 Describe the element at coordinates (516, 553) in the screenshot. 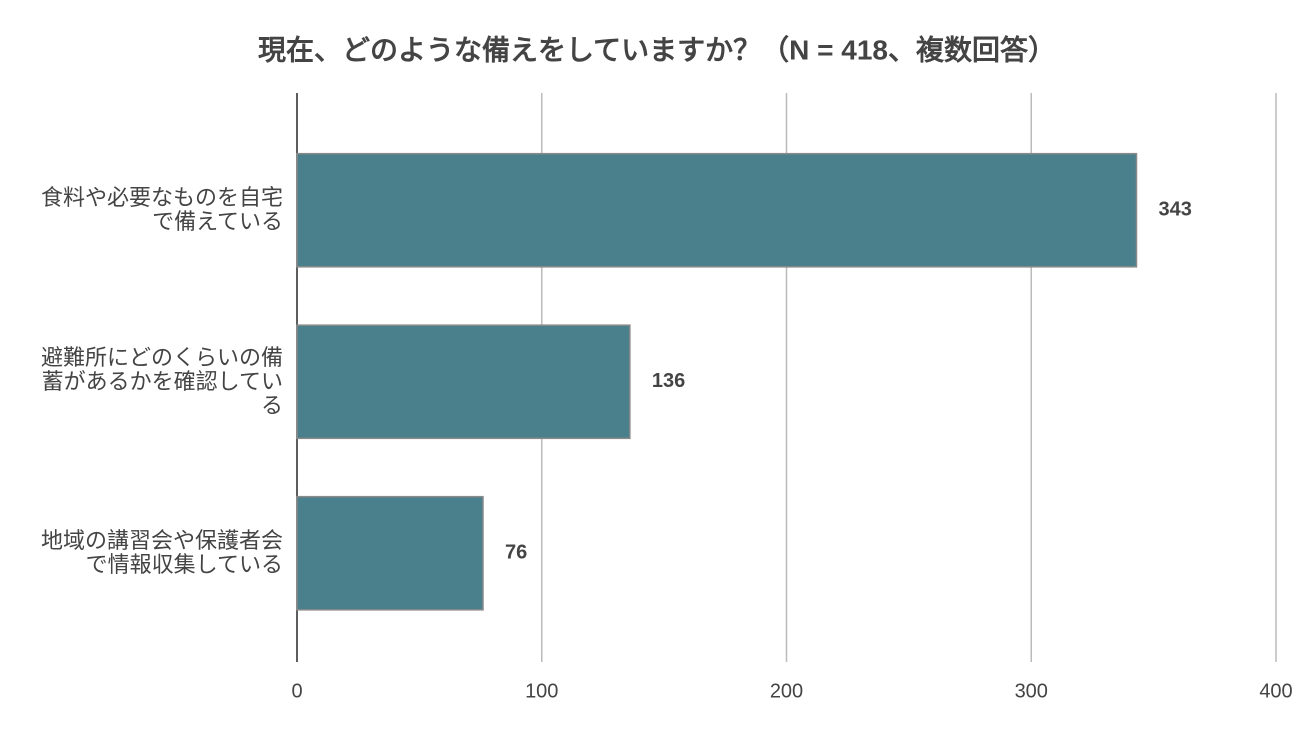

I see `value-label: 76` at that location.